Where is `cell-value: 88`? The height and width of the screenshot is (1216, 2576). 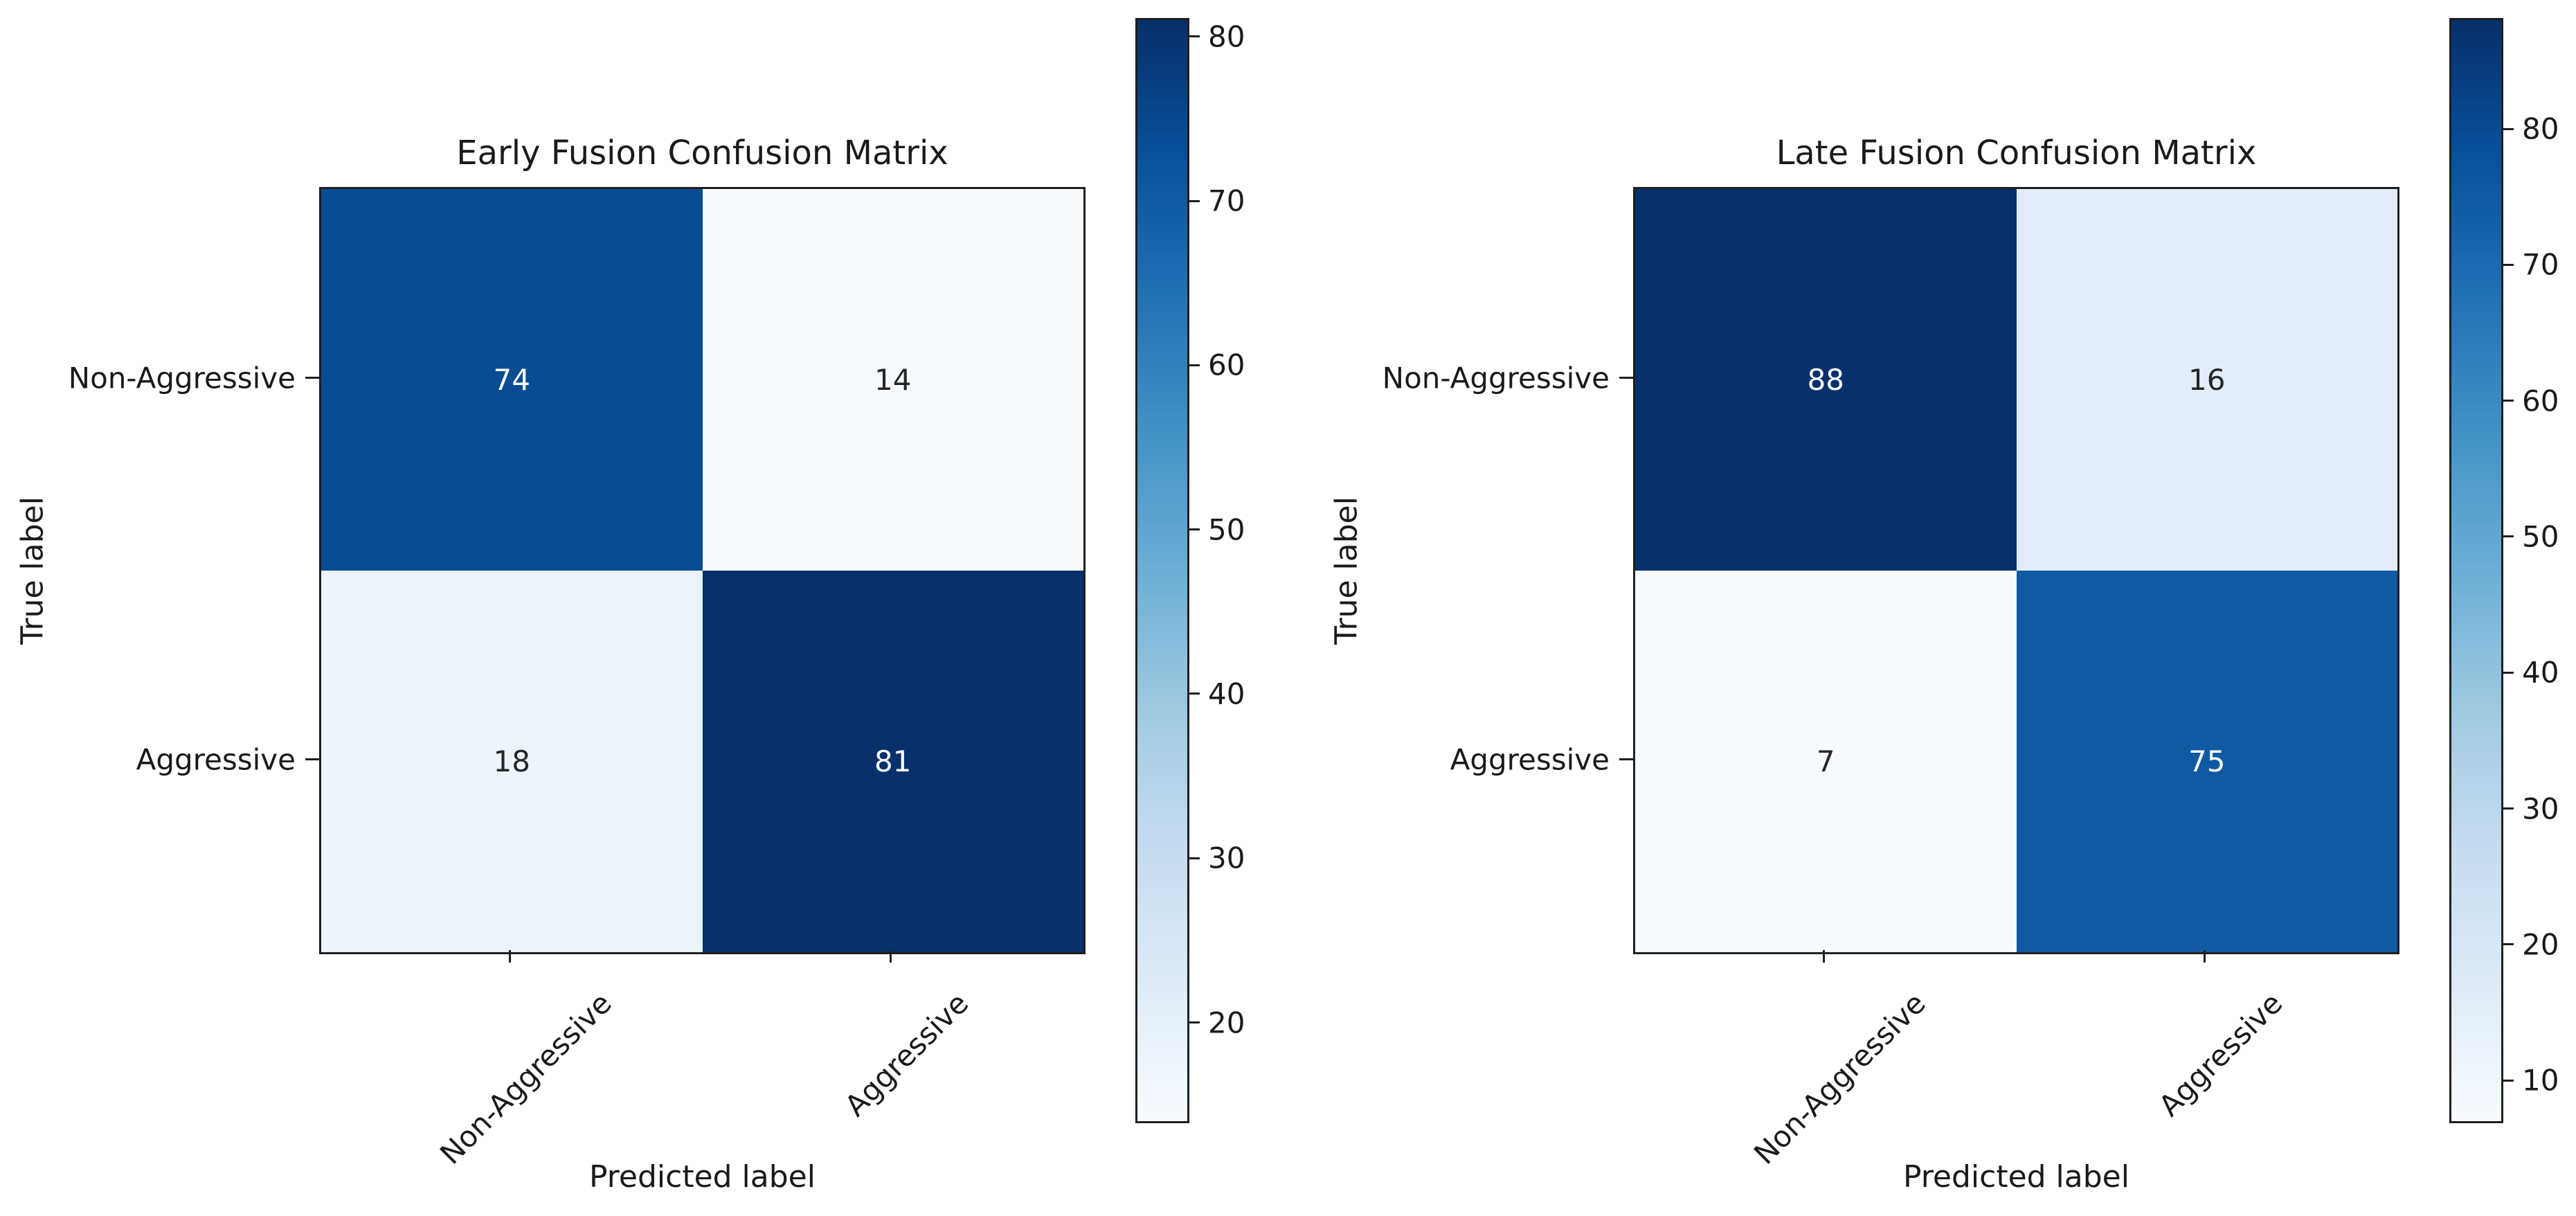 cell-value: 88 is located at coordinates (1825, 380).